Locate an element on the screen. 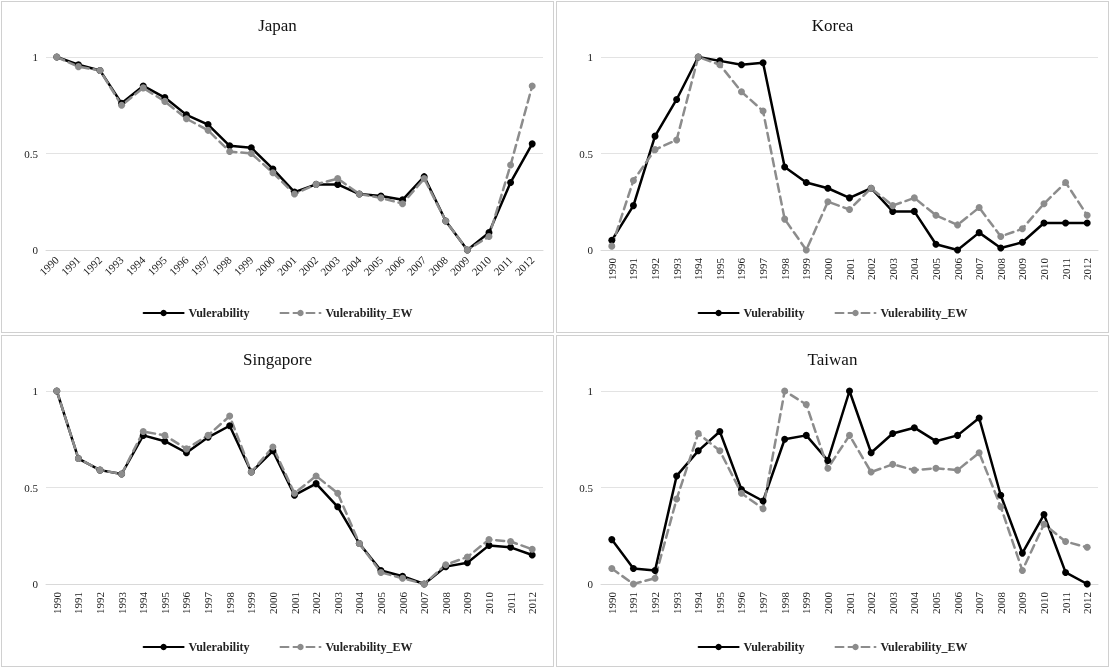 The height and width of the screenshot is (668, 1109). chart-title: Korea is located at coordinates (832, 25).